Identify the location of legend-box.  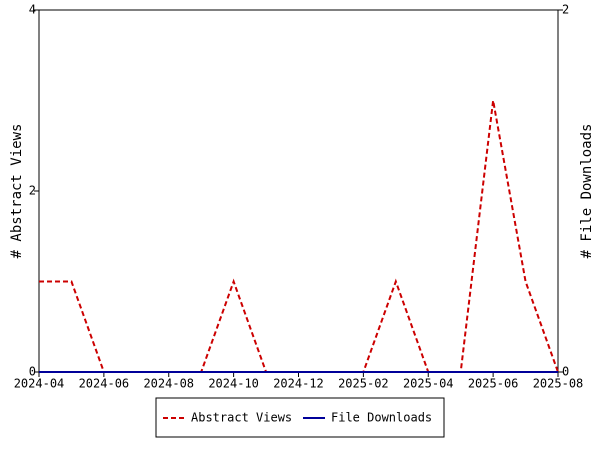
(300, 417).